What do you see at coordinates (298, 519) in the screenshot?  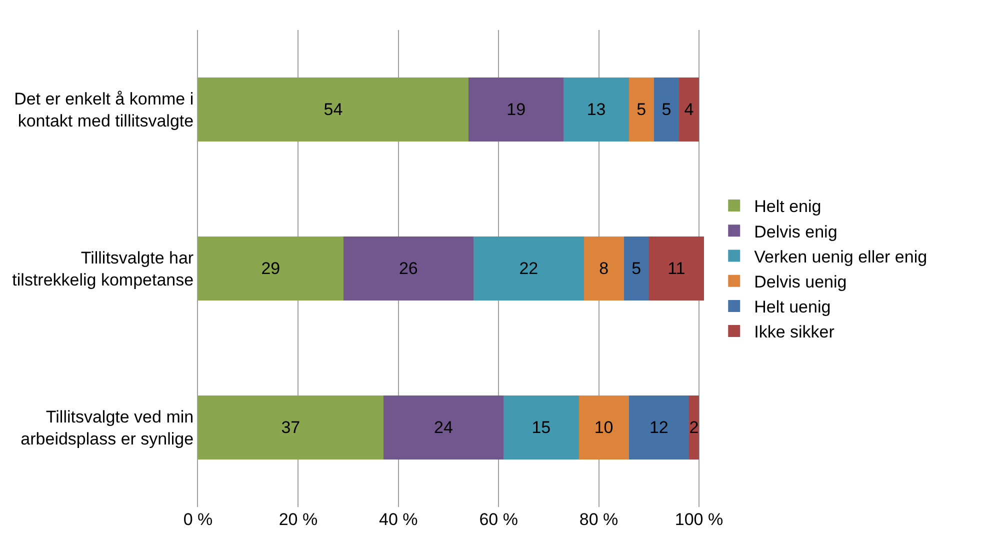 I see `x-tick-label: 20 %` at bounding box center [298, 519].